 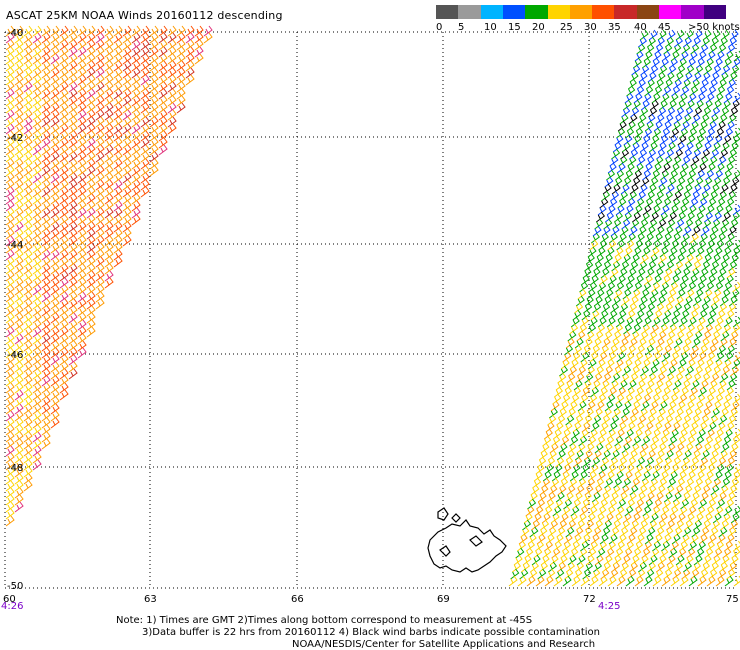 I want to click on lat-label: -44, so click(x=15, y=245).